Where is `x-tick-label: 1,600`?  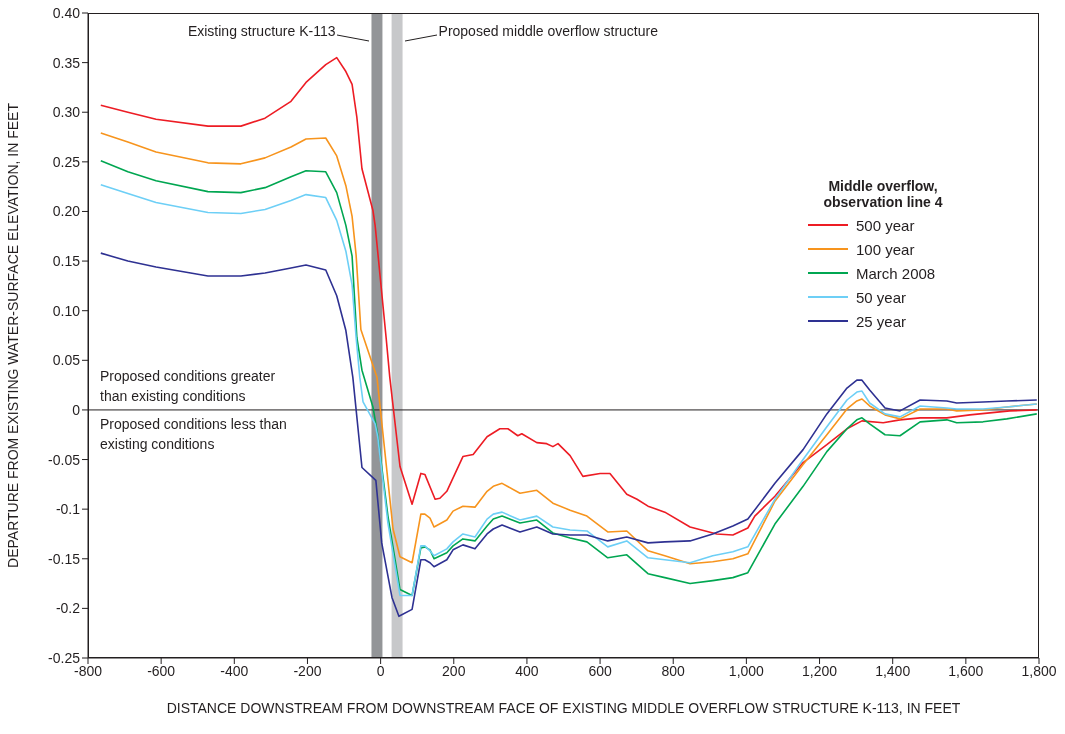
x-tick-label: 1,600 is located at coordinates (966, 670).